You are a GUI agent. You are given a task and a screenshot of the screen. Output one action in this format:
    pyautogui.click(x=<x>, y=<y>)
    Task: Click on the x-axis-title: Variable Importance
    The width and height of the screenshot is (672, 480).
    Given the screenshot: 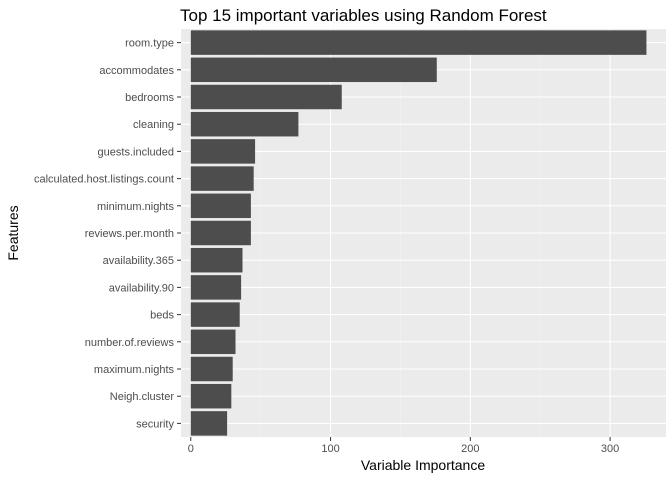 What is the action you would take?
    pyautogui.click(x=423, y=465)
    